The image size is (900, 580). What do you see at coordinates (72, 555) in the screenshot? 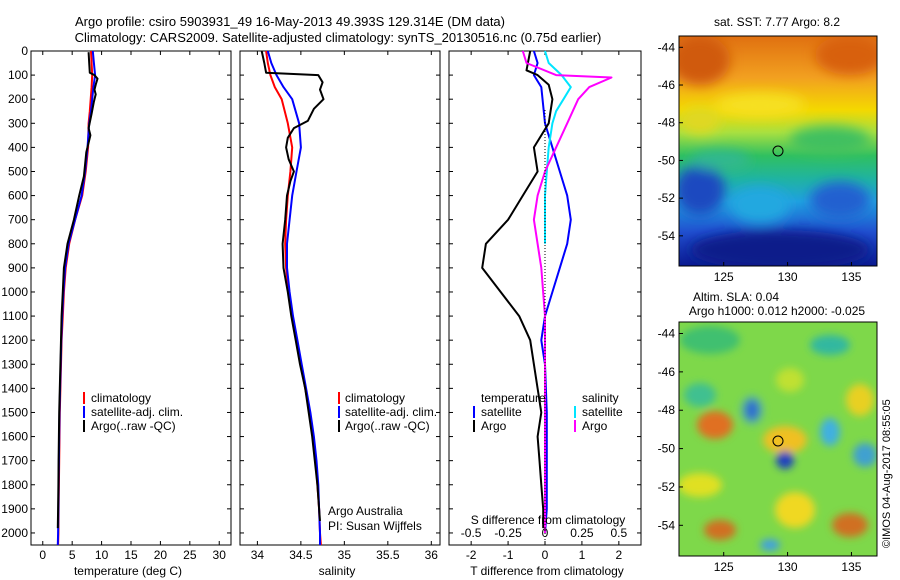
I see `x-tick-label: 5` at bounding box center [72, 555].